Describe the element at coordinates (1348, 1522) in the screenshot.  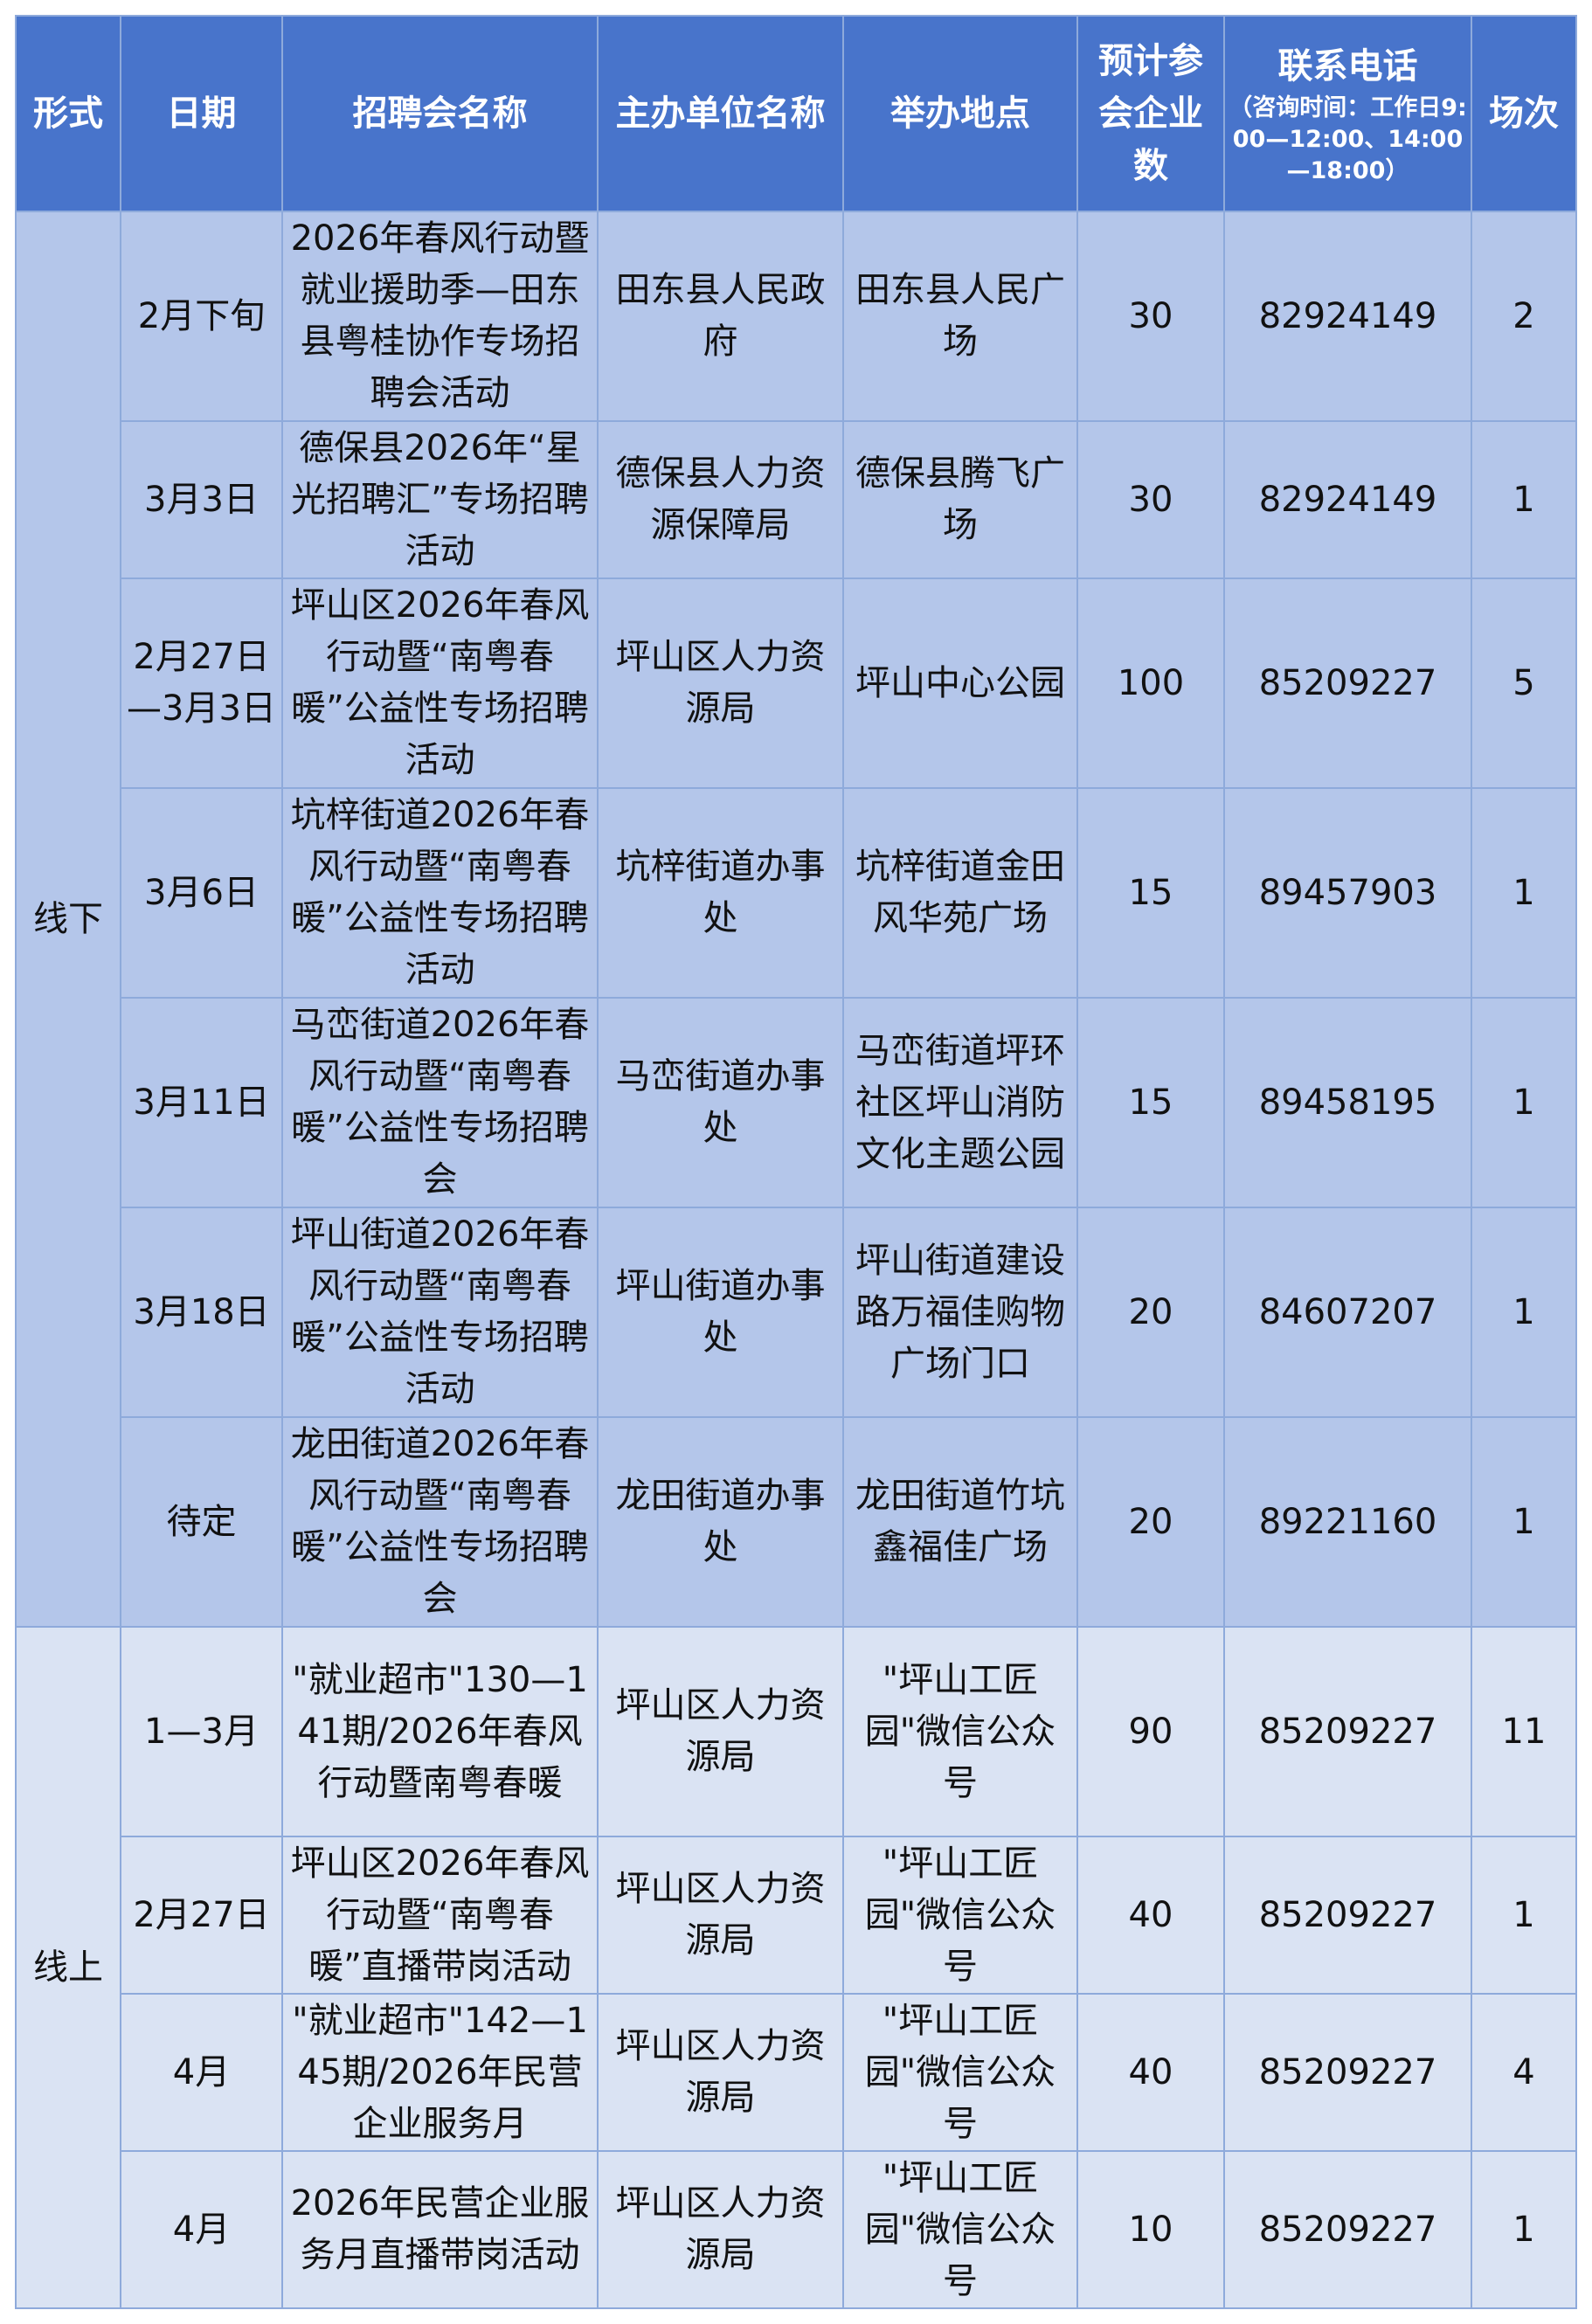
I see `phone-cell: 89221160` at that location.